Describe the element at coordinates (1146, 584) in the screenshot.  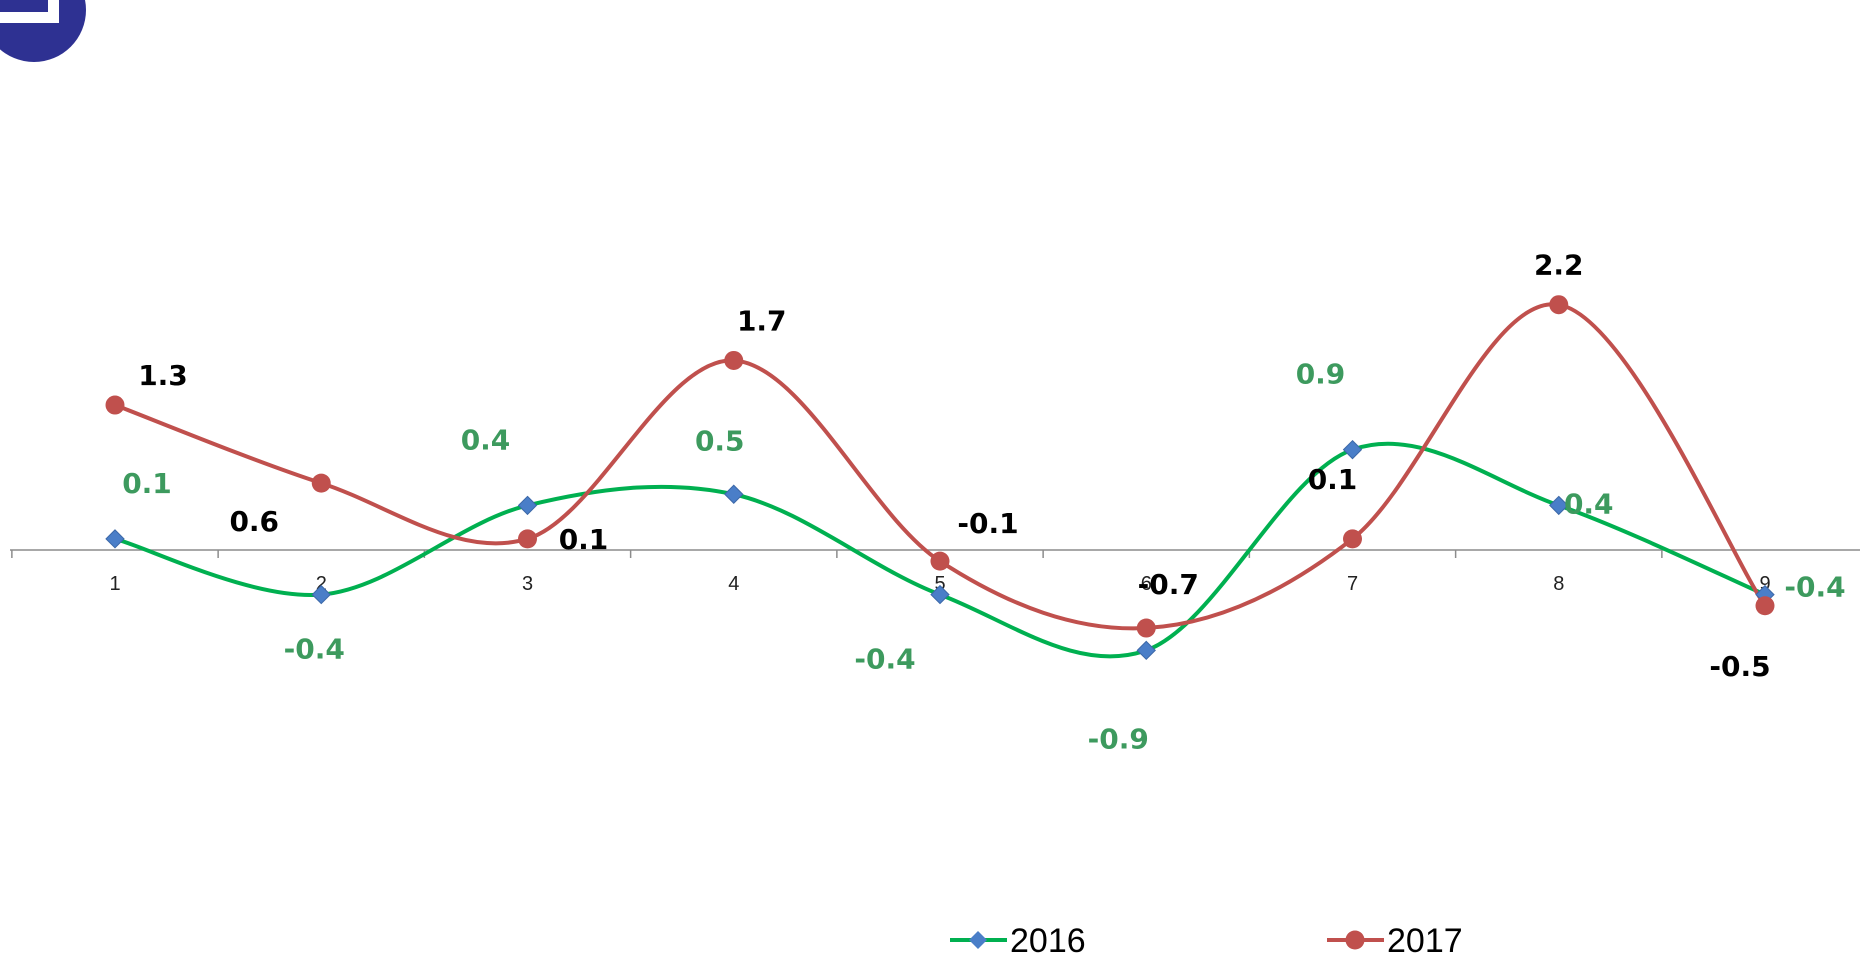
I see `x-tick-label: 6` at that location.